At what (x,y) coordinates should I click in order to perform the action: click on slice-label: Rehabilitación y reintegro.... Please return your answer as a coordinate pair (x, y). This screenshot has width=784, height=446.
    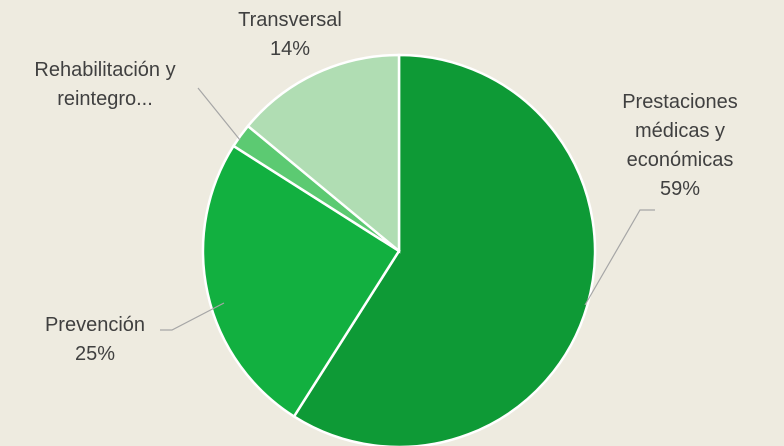
    Looking at the image, I should click on (105, 85).